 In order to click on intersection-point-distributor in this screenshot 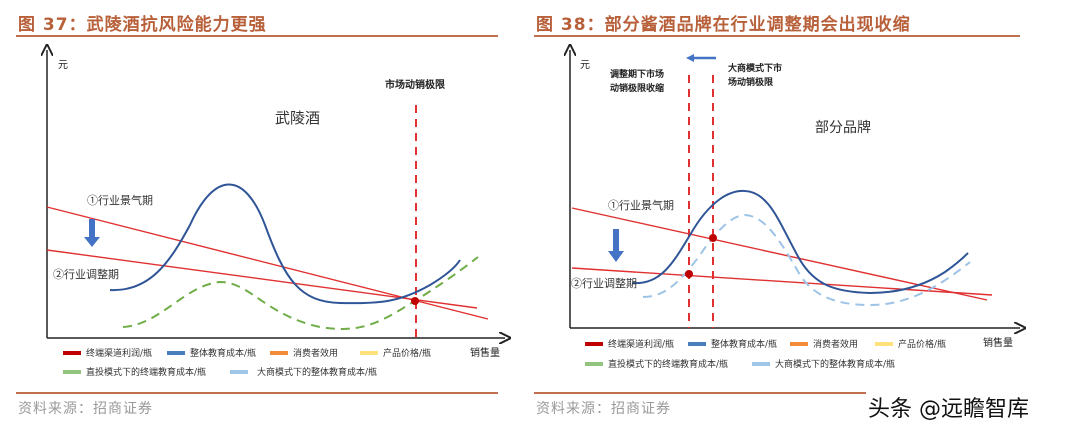, I will do `click(713, 238)`.